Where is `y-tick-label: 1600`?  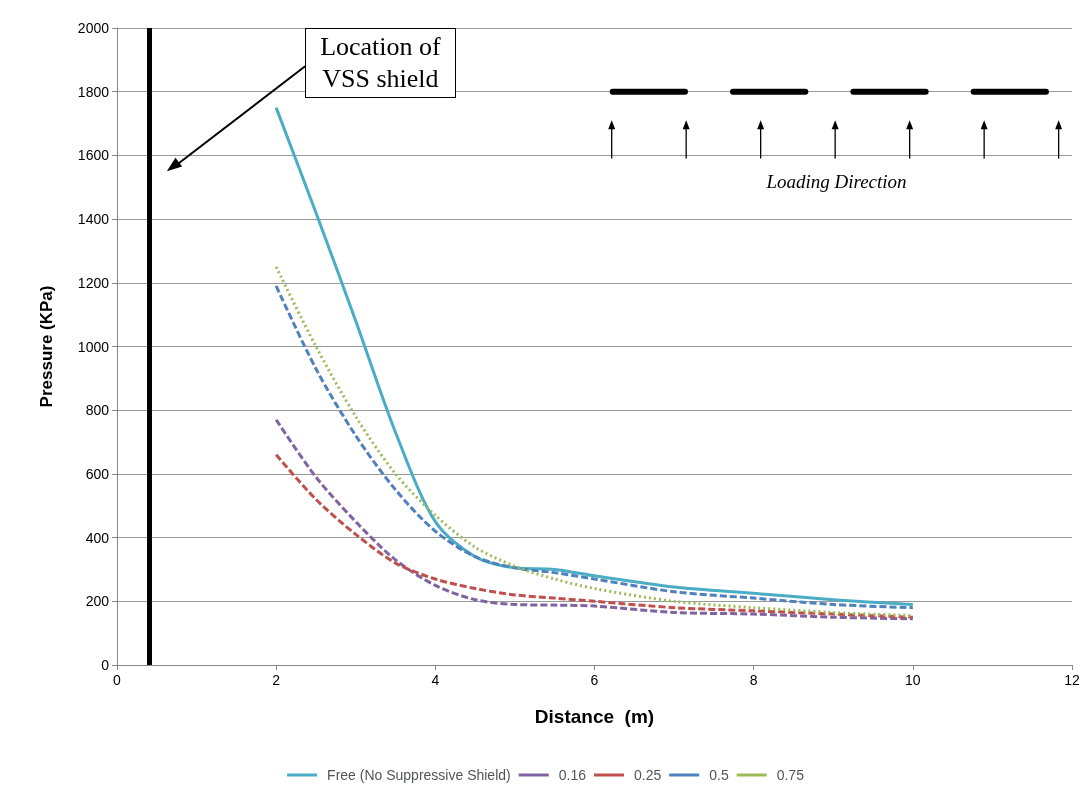
y-tick-label: 1600 is located at coordinates (93, 155).